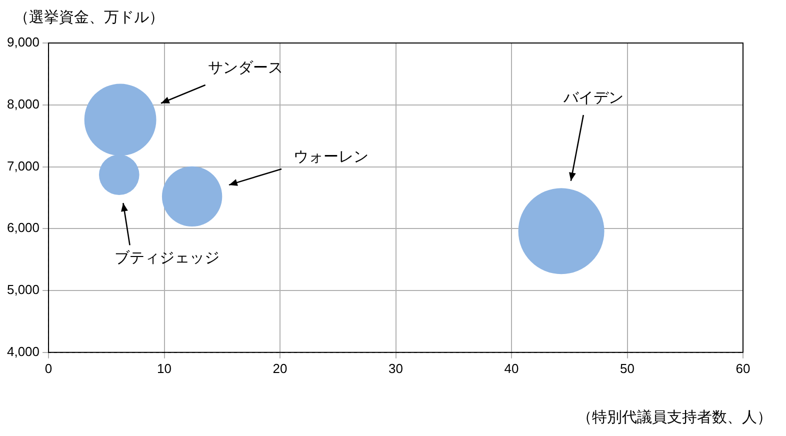 The image size is (786, 436). What do you see at coordinates (593, 98) in the screenshot?
I see `annotation: バイデン` at bounding box center [593, 98].